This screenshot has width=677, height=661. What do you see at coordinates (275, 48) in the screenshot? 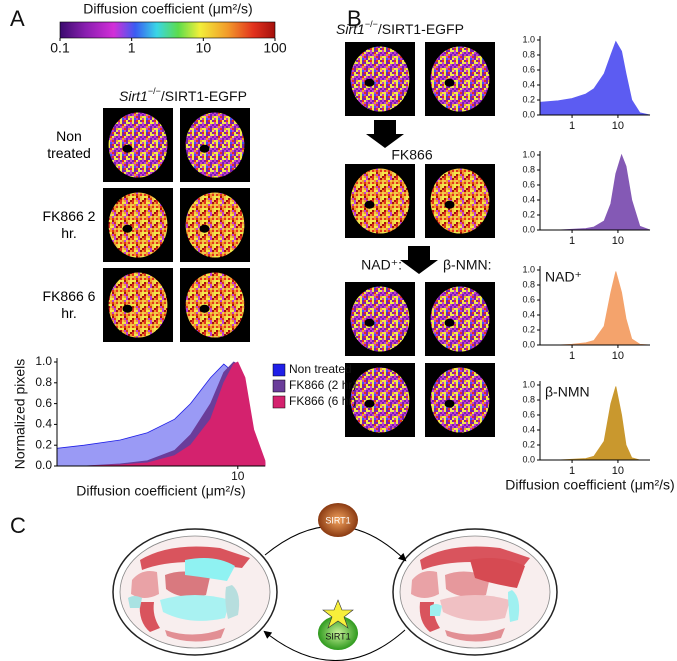
I see `colorbar-tick-label: 100` at bounding box center [275, 48].